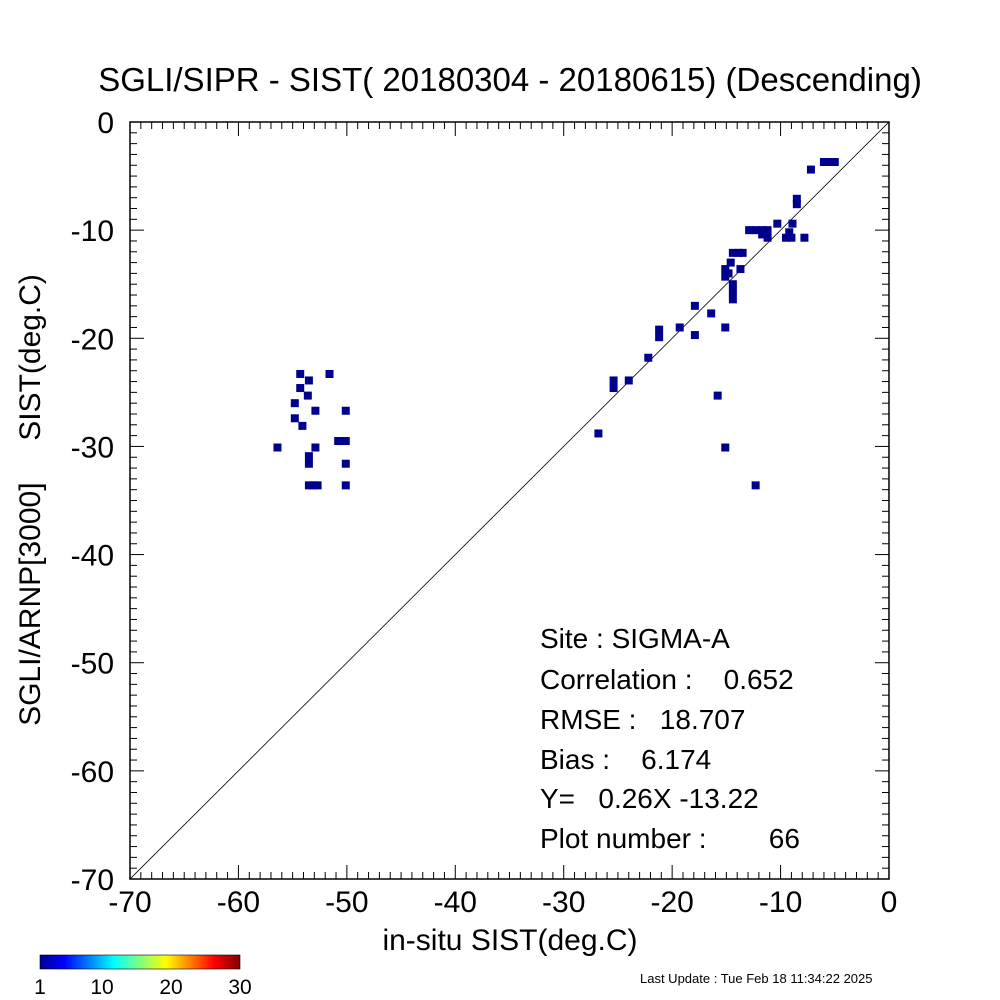 Image resolution: width=1000 pixels, height=1000 pixels. Describe the element at coordinates (635, 638) in the screenshot. I see `stat-site: Site : SIGMA-A` at that location.